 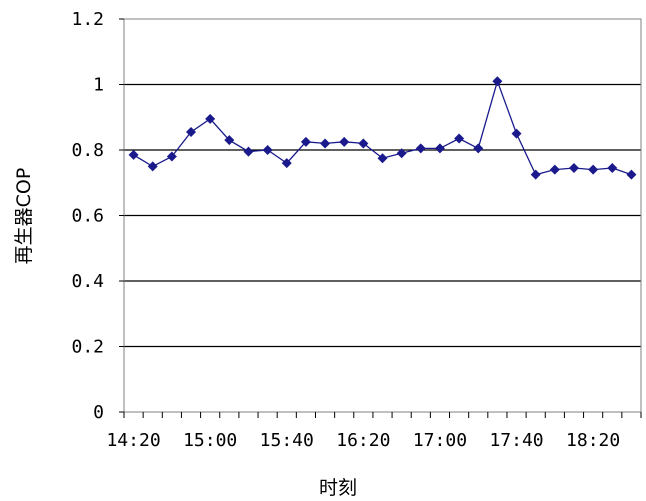 What do you see at coordinates (593, 440) in the screenshot?
I see `x-tick-label: 18:20` at bounding box center [593, 440].